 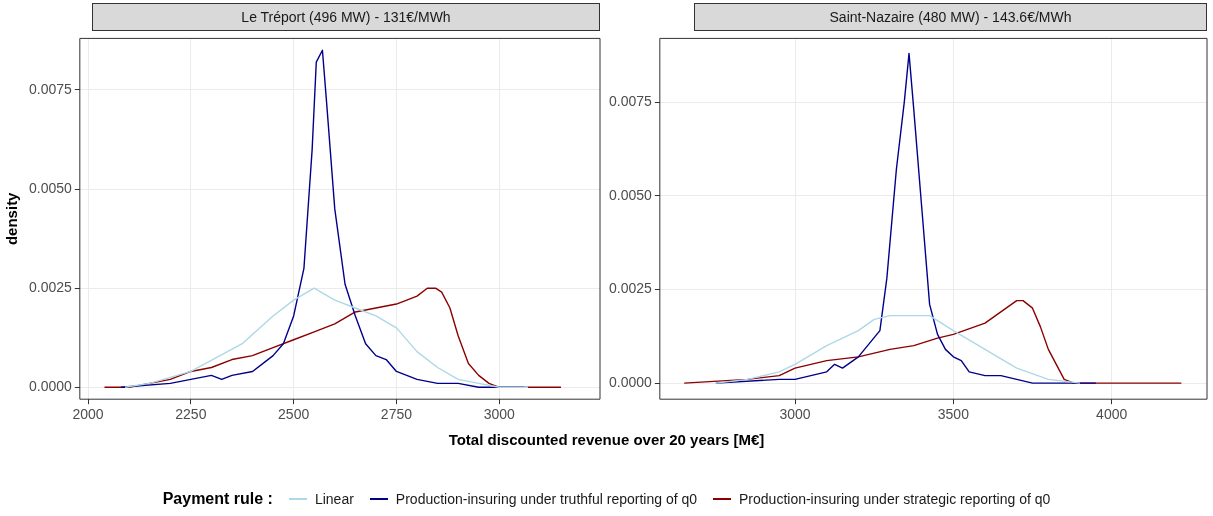 I want to click on legend-label: Linear, so click(x=334, y=499).